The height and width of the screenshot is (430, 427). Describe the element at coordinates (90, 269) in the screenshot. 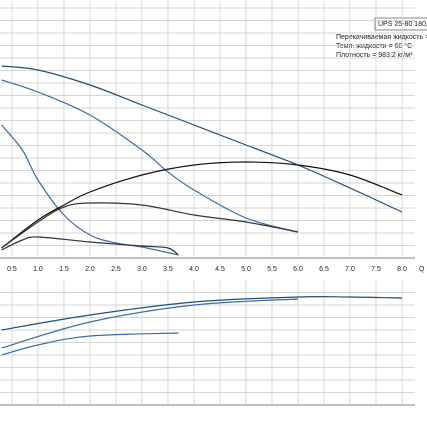

I see `x-tick-label: 2.0` at that location.